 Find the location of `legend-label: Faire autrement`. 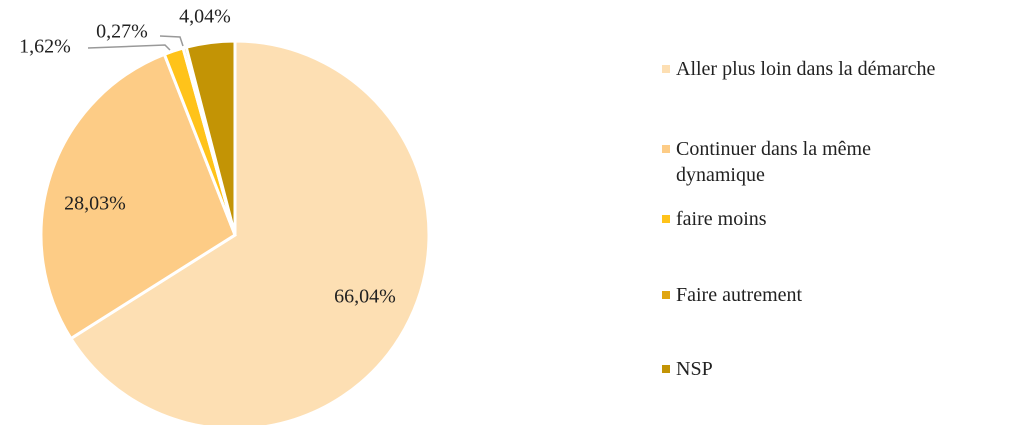

legend-label: Faire autrement is located at coordinates (739, 295).